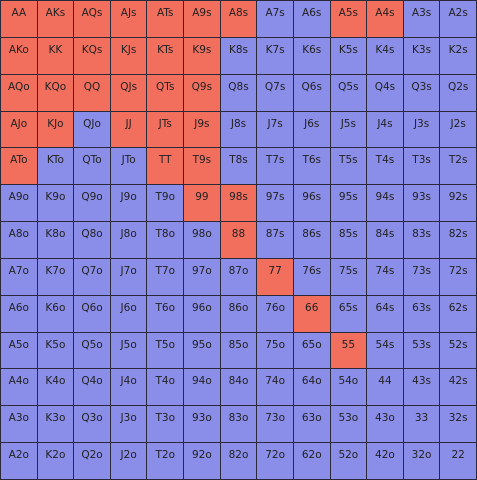 This screenshot has height=480, width=477. Describe the element at coordinates (128, 276) in the screenshot. I see `hand-cell: J7o` at that location.